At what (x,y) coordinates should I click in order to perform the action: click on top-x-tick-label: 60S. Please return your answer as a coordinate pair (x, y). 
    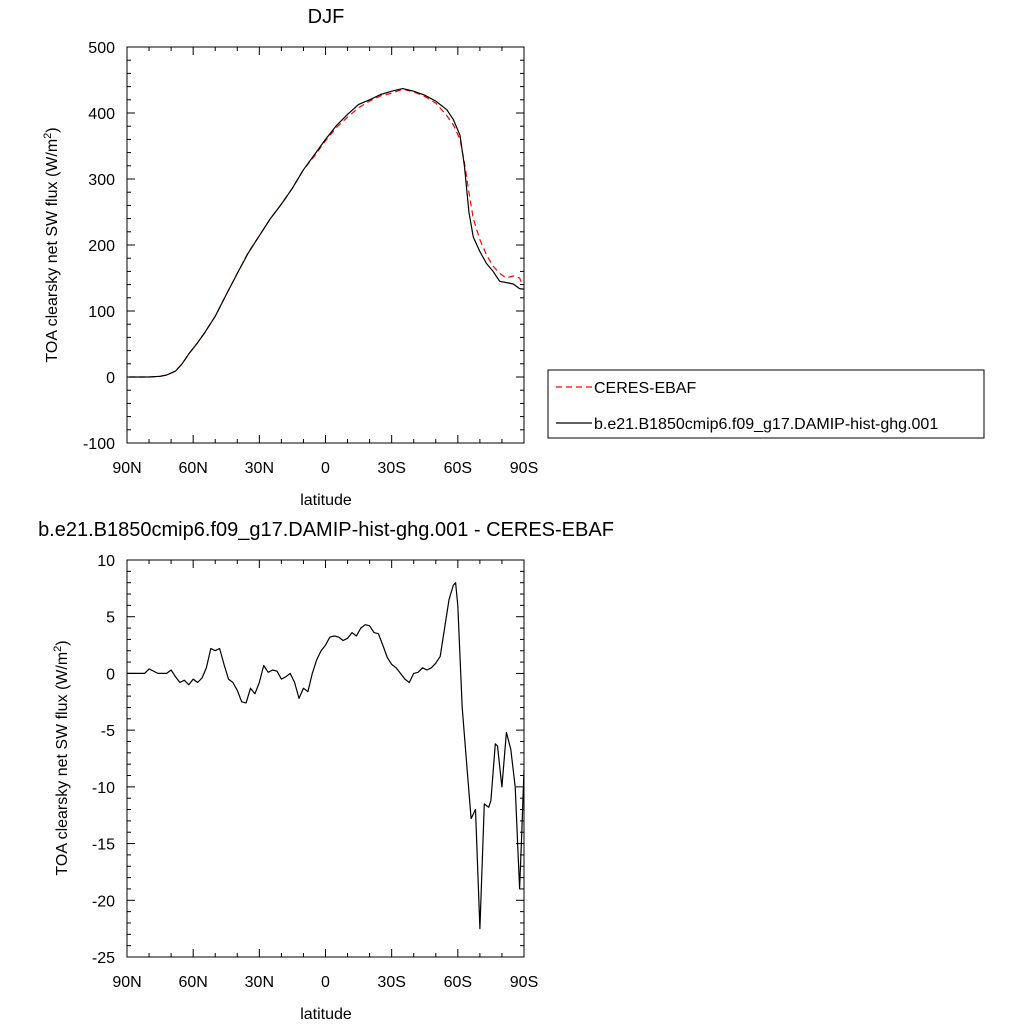
    Looking at the image, I should click on (458, 468).